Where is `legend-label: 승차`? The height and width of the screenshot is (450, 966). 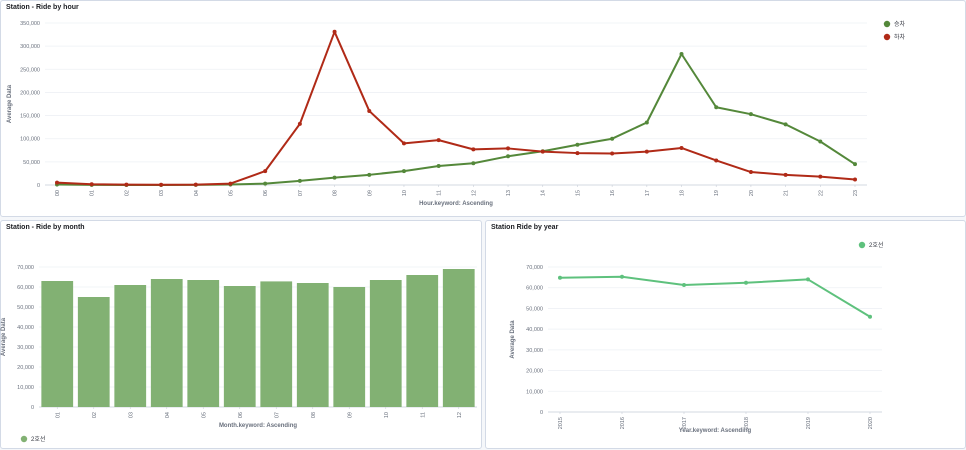
legend-label: 승차 is located at coordinates (900, 24).